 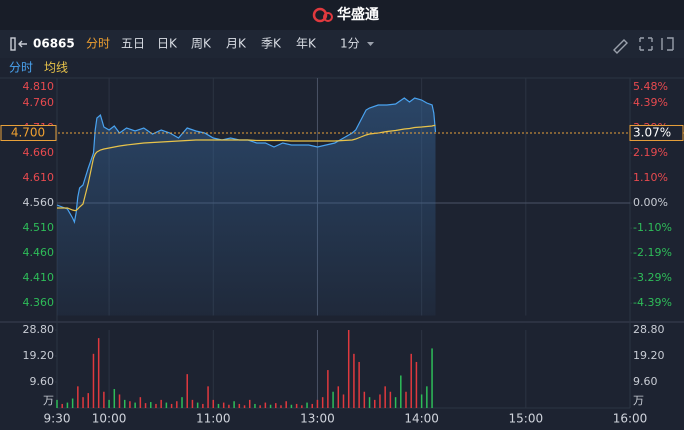 What do you see at coordinates (39, 86) in the screenshot?
I see `y-tick-label: 4.810` at bounding box center [39, 86].